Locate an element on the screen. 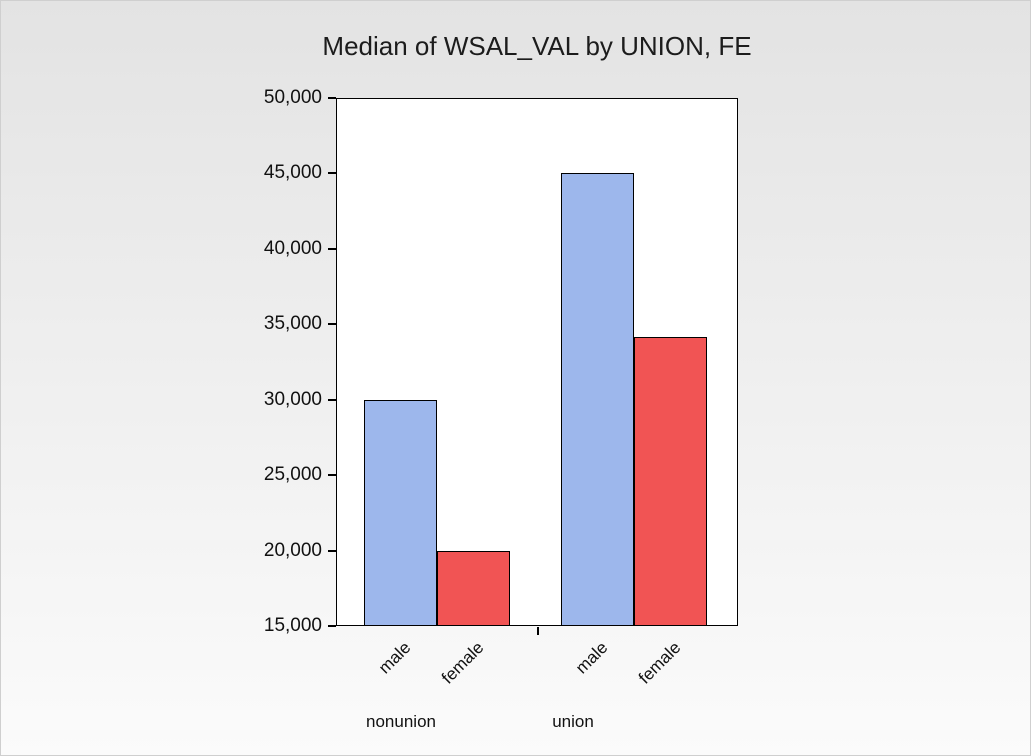 The height and width of the screenshot is (756, 1031). y-tick-label: 45,000 is located at coordinates (292, 173).